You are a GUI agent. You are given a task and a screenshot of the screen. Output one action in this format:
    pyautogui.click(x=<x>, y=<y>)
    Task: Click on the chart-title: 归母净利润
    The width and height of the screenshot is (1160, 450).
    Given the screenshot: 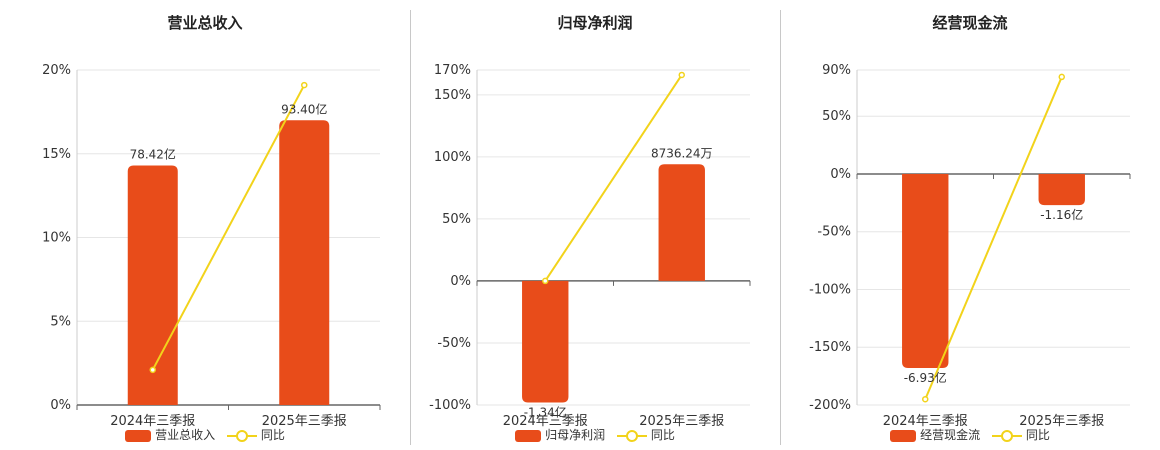 What is the action you would take?
    pyautogui.click(x=595, y=23)
    